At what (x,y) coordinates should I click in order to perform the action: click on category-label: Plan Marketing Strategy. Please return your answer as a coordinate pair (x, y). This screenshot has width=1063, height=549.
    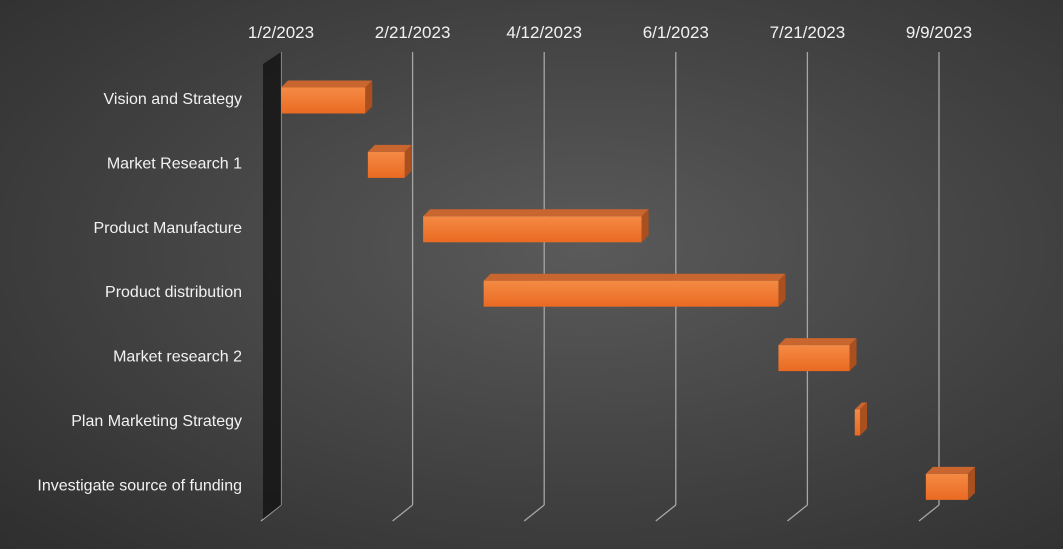
    Looking at the image, I should click on (156, 421).